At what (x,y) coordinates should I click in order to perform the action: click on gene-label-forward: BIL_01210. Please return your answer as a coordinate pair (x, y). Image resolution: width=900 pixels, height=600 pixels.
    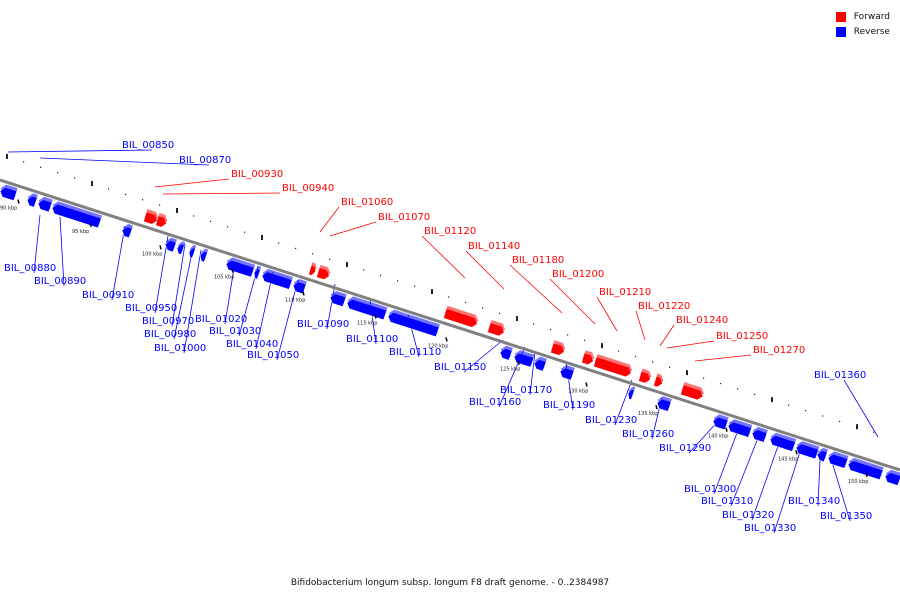
    Looking at the image, I should click on (625, 292).